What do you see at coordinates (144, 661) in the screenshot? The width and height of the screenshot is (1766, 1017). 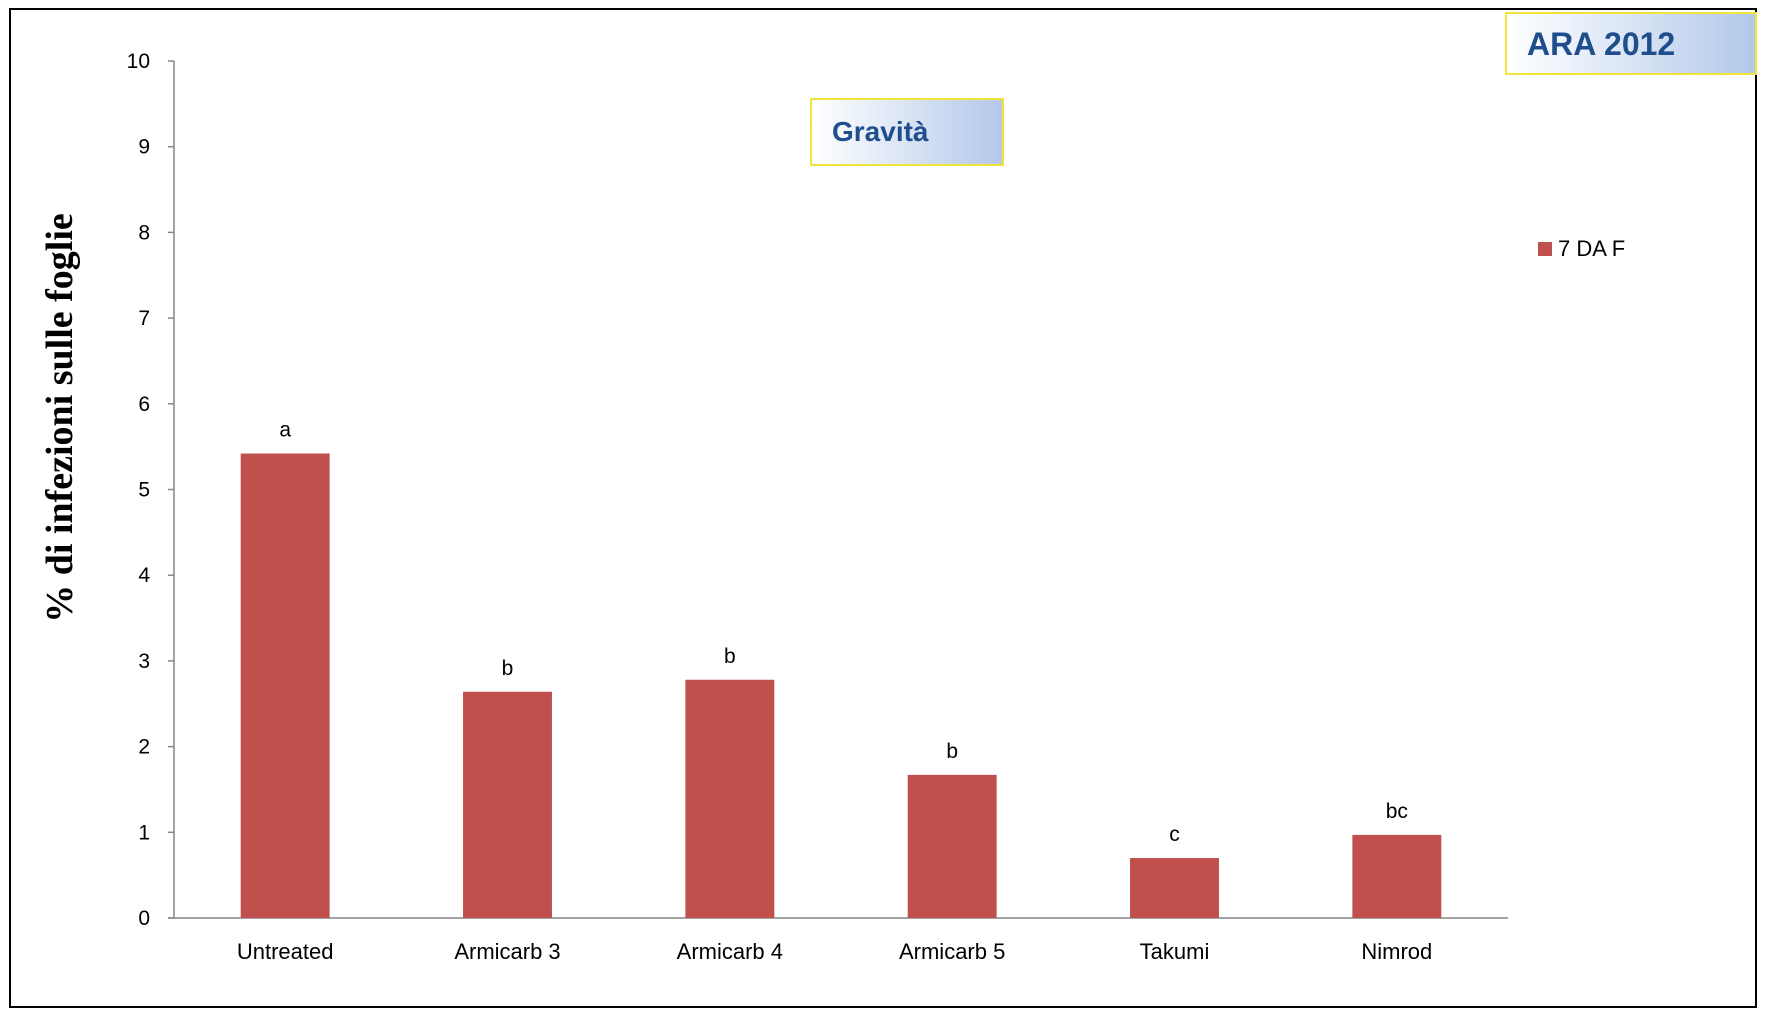 I see `y-tick-label: 3` at bounding box center [144, 661].